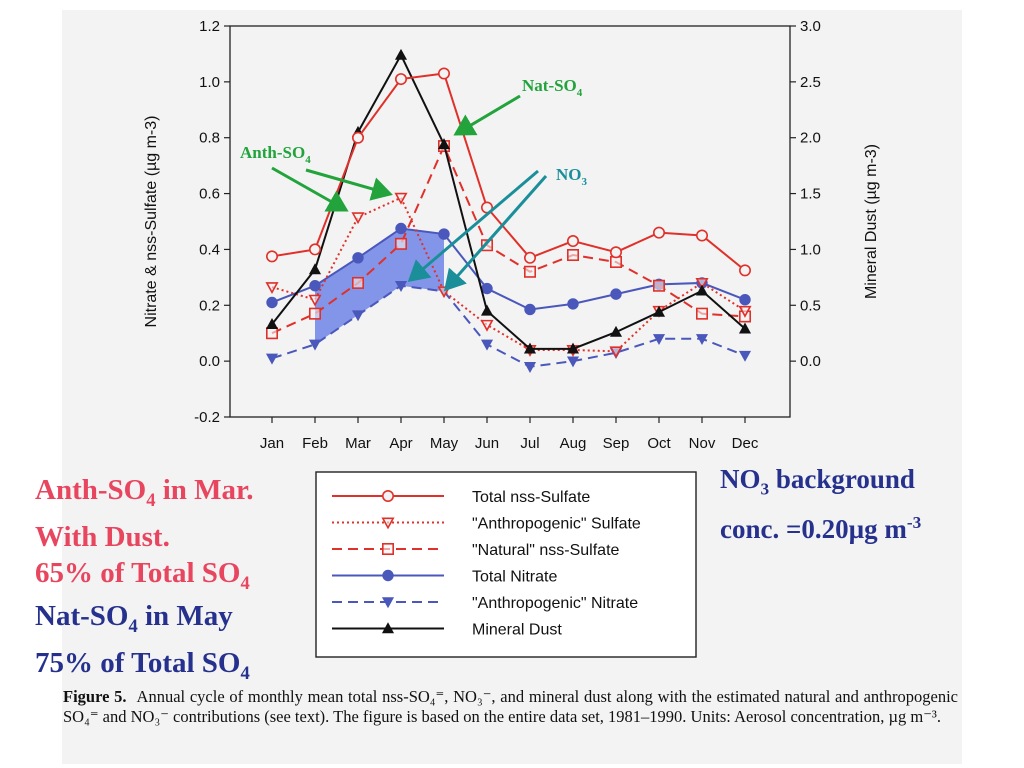 This screenshot has height=768, width=1024. Describe the element at coordinates (517, 630) in the screenshot. I see `legend-label: Mineral Dust` at that location.